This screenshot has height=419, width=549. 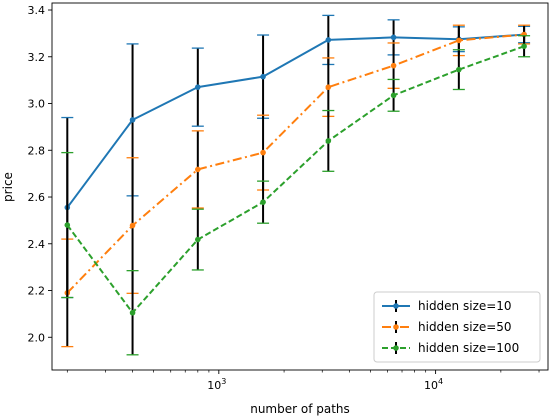 What do you see at coordinates (8, 187) in the screenshot?
I see `y-axis-label: price` at bounding box center [8, 187].